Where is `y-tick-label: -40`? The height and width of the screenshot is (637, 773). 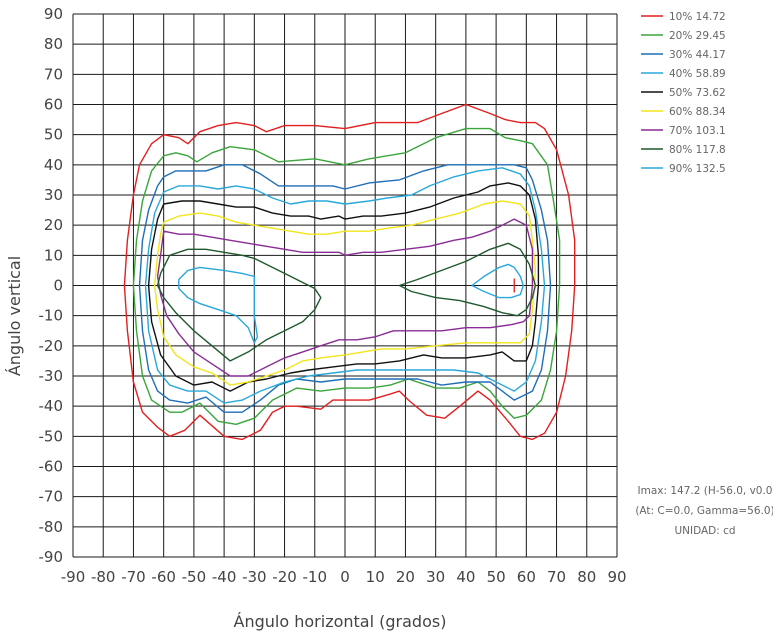 y-tick-label: -40 is located at coordinates (51, 406).